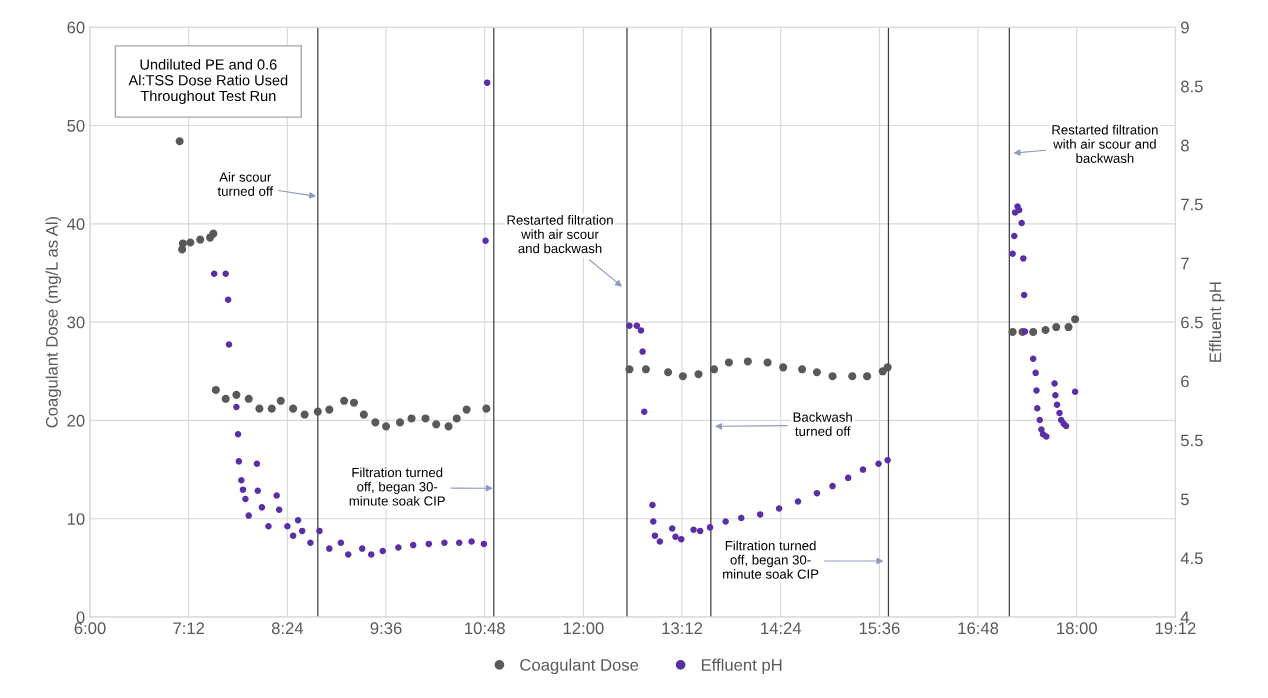 The image size is (1268, 698). I want to click on annotation: Air scour turned off, so click(245, 184).